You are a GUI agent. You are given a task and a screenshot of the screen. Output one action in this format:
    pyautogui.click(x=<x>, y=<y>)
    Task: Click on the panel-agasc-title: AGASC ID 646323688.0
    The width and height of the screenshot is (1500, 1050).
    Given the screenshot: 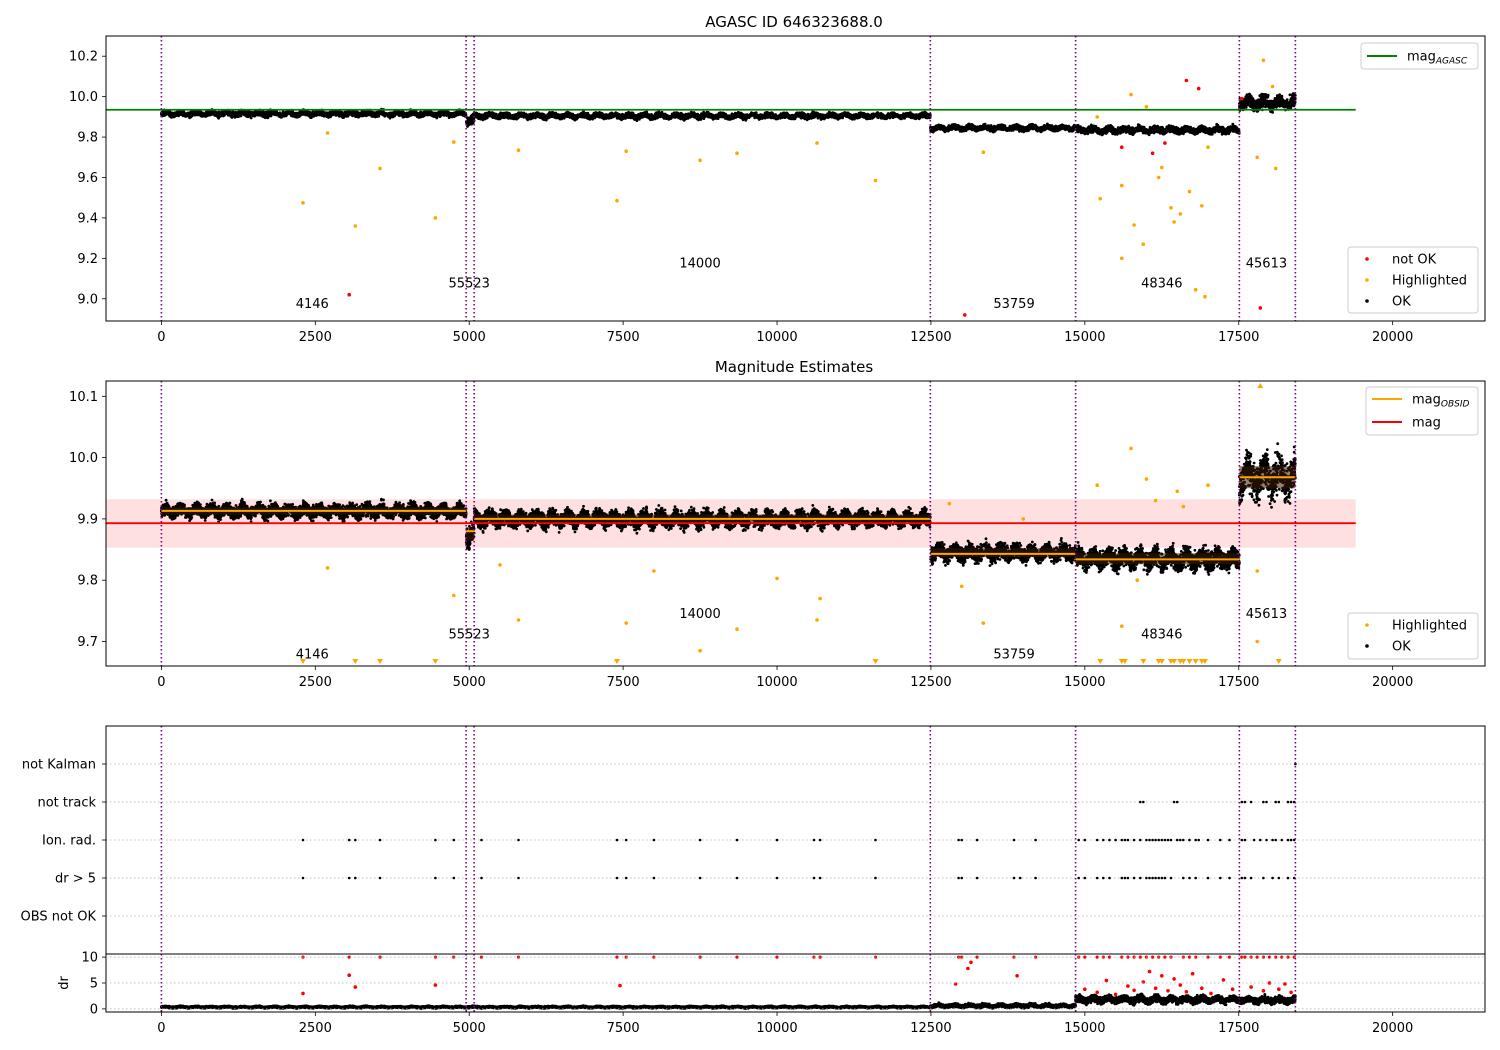 What is the action you would take?
    pyautogui.click(x=794, y=22)
    